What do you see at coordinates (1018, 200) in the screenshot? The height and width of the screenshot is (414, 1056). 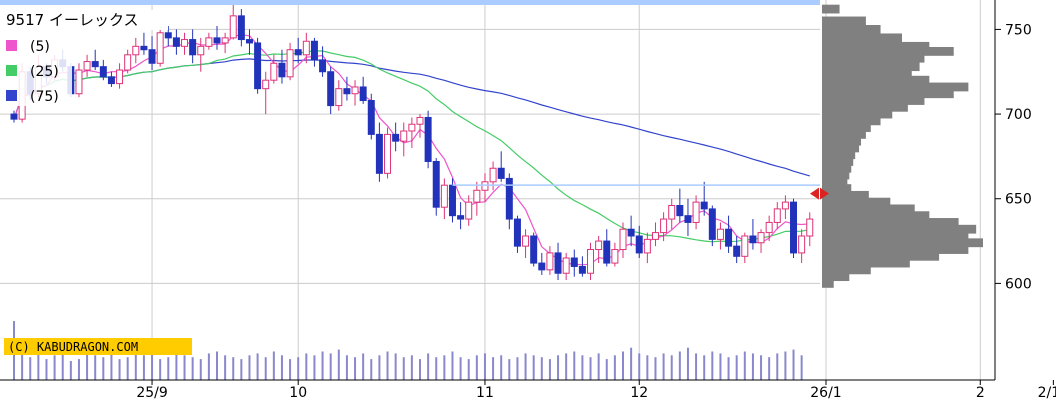 I see `y-tick-label: 650` at bounding box center [1018, 200].